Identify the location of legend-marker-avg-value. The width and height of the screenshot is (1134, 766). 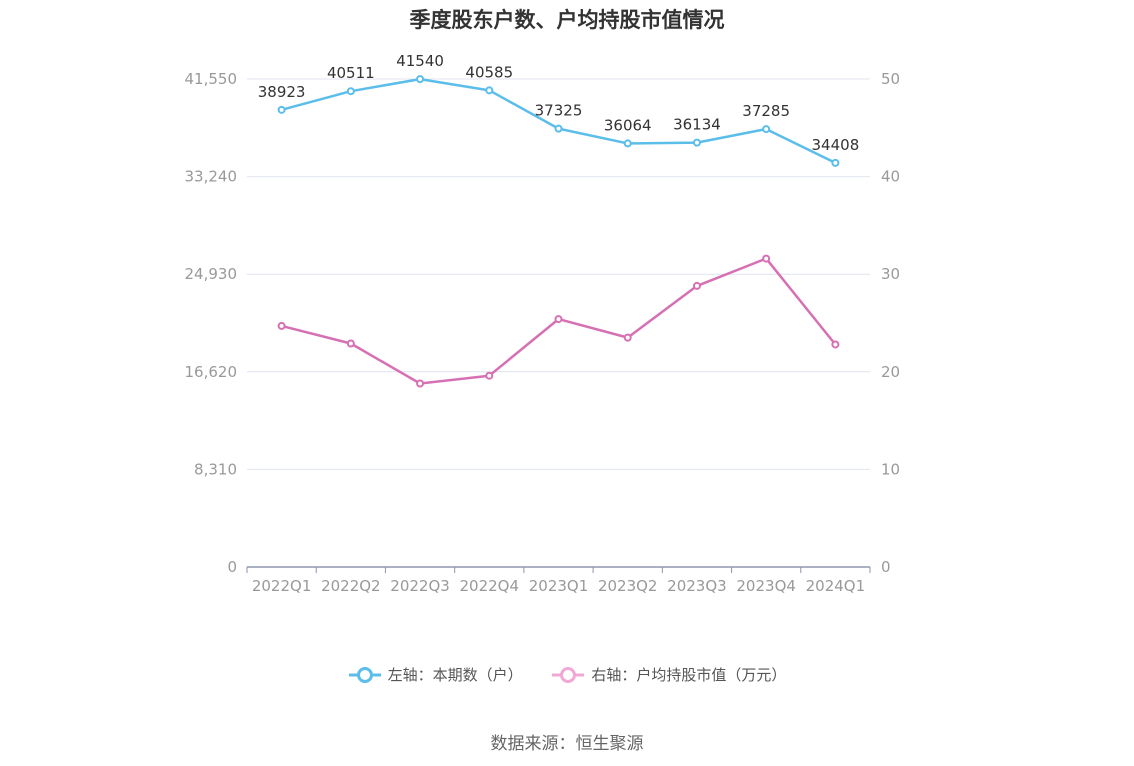
(568, 674).